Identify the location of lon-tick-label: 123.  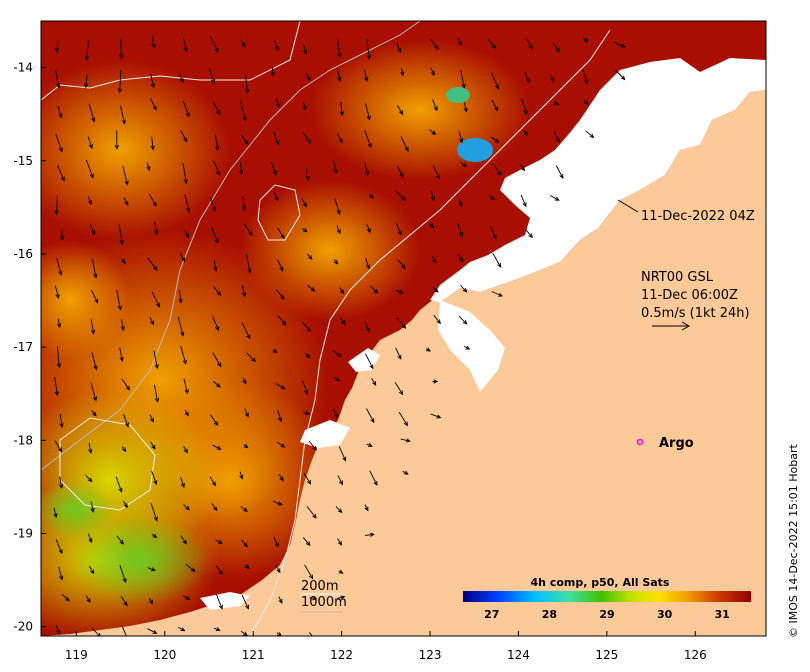
(430, 655).